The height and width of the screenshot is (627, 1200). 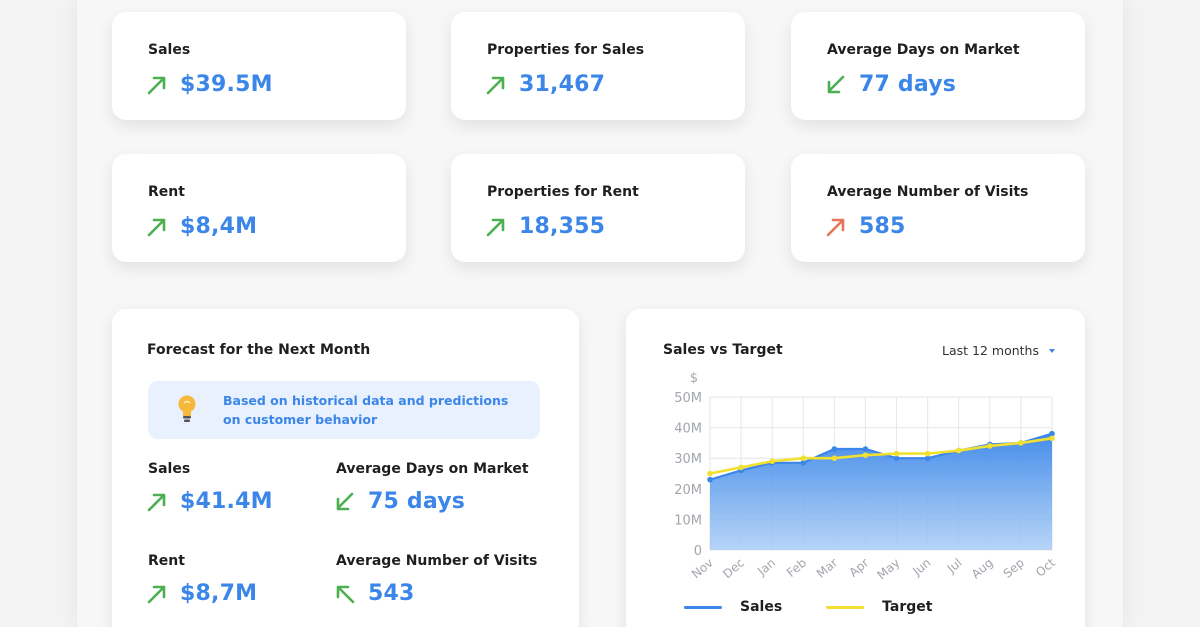 What do you see at coordinates (908, 84) in the screenshot?
I see `kpi-value: 77 days` at bounding box center [908, 84].